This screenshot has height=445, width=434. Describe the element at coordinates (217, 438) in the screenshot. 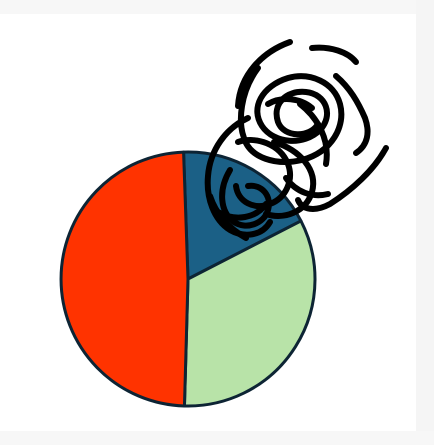

I see `bottom-margin` at that location.